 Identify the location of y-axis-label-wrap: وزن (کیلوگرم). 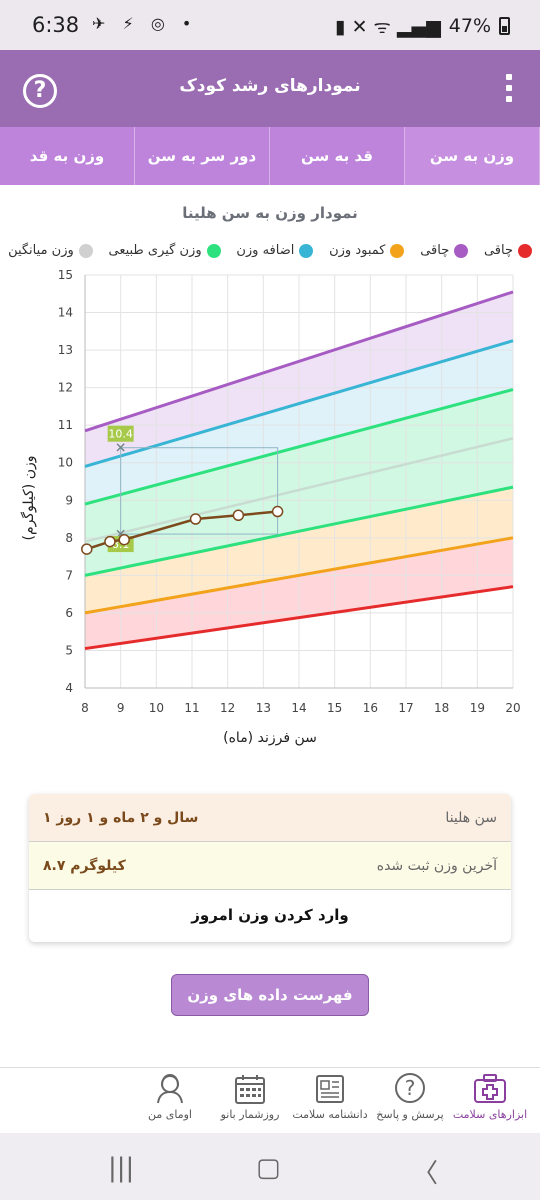
(29, 505).